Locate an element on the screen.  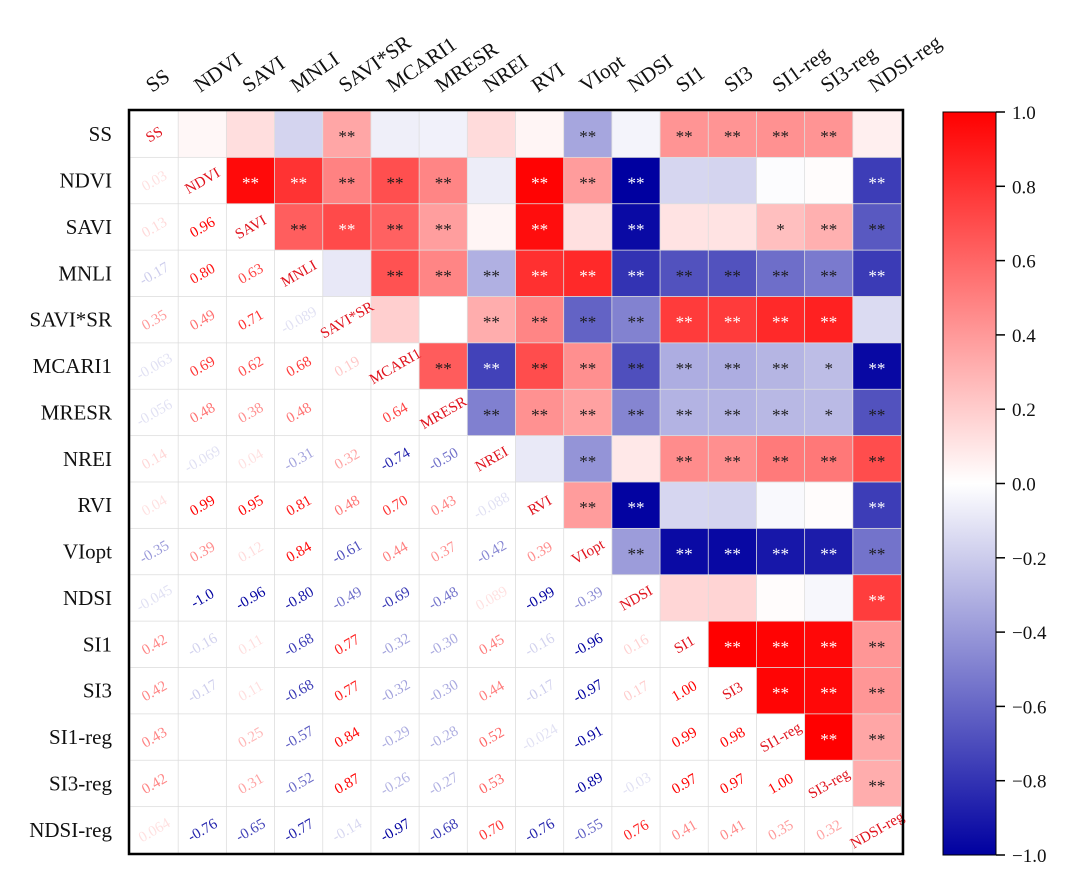
row-label: SI3-reg is located at coordinates (80, 783).